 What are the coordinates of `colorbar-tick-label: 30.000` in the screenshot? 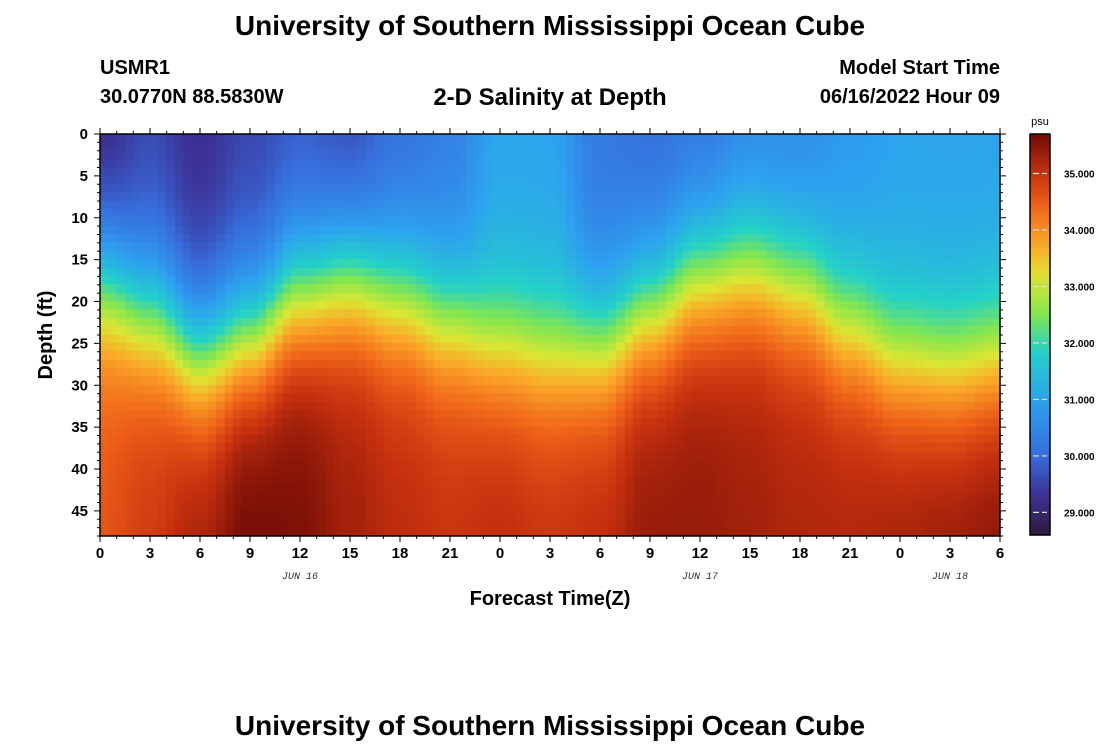 It's located at (1079, 457).